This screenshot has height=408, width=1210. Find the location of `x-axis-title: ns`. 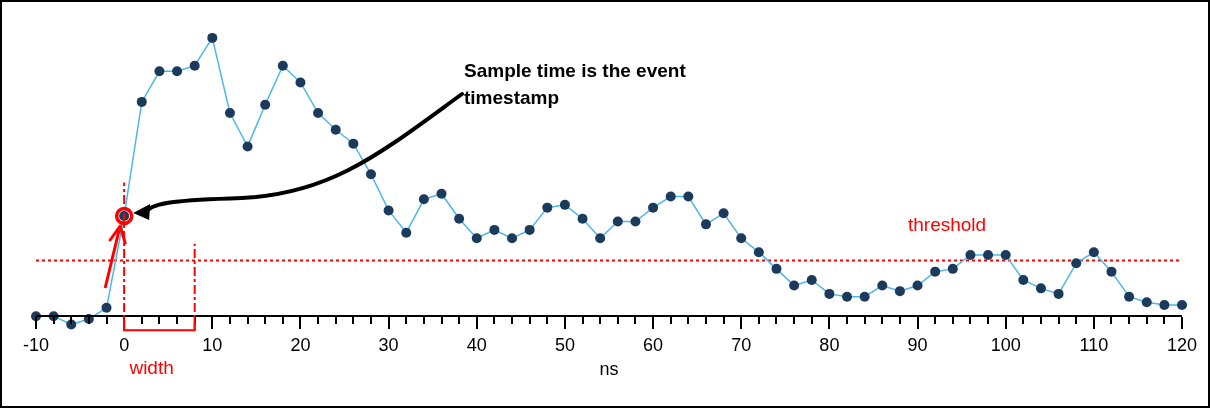

x-axis-title: ns is located at coordinates (609, 369).